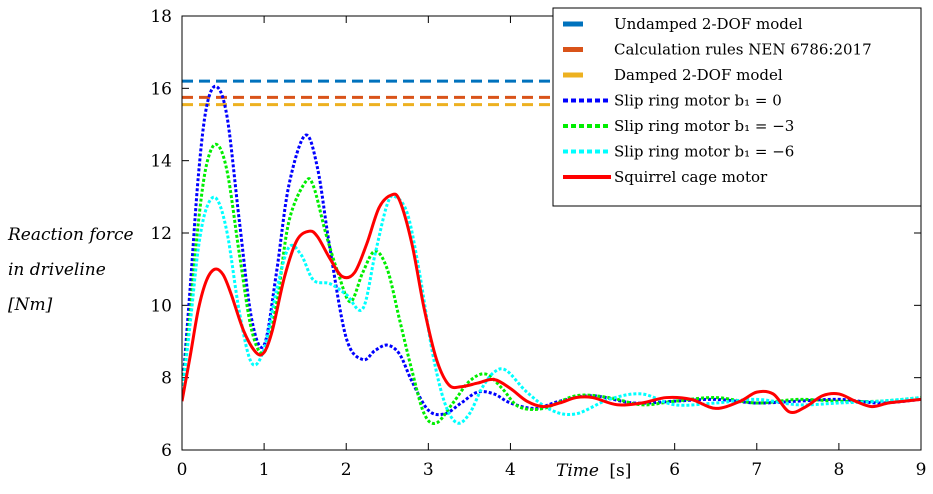  I want to click on x-tick-label: 9, so click(921, 470).